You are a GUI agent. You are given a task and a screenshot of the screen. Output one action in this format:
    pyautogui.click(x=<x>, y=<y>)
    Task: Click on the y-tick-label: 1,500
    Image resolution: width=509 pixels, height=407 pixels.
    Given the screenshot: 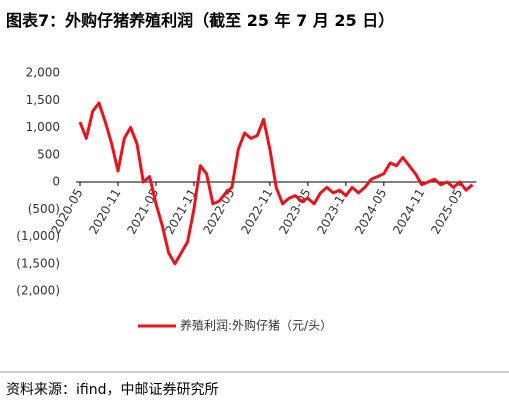 What is the action you would take?
    pyautogui.click(x=43, y=100)
    